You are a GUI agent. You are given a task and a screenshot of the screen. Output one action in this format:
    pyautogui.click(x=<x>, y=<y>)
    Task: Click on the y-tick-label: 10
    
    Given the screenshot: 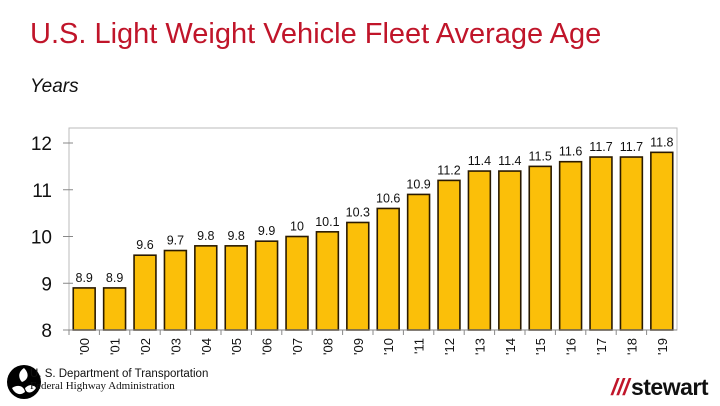 What is the action you would take?
    pyautogui.click(x=41, y=238)
    